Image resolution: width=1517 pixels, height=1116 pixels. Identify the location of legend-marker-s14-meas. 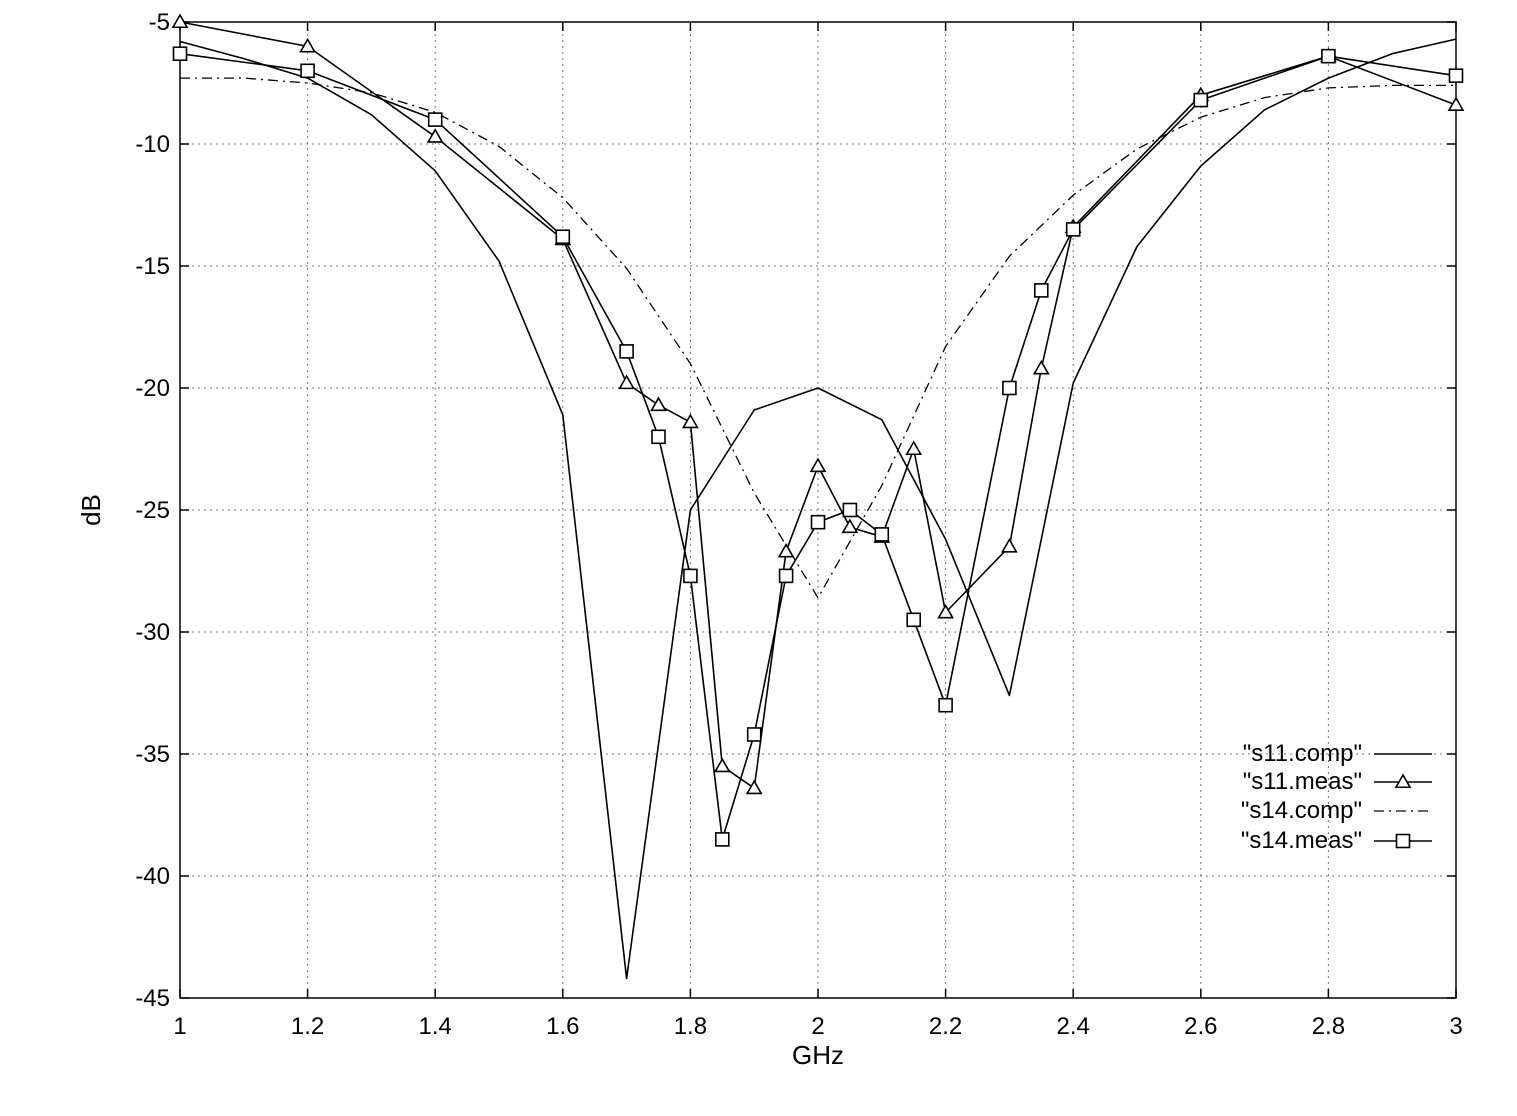
(1403, 841).